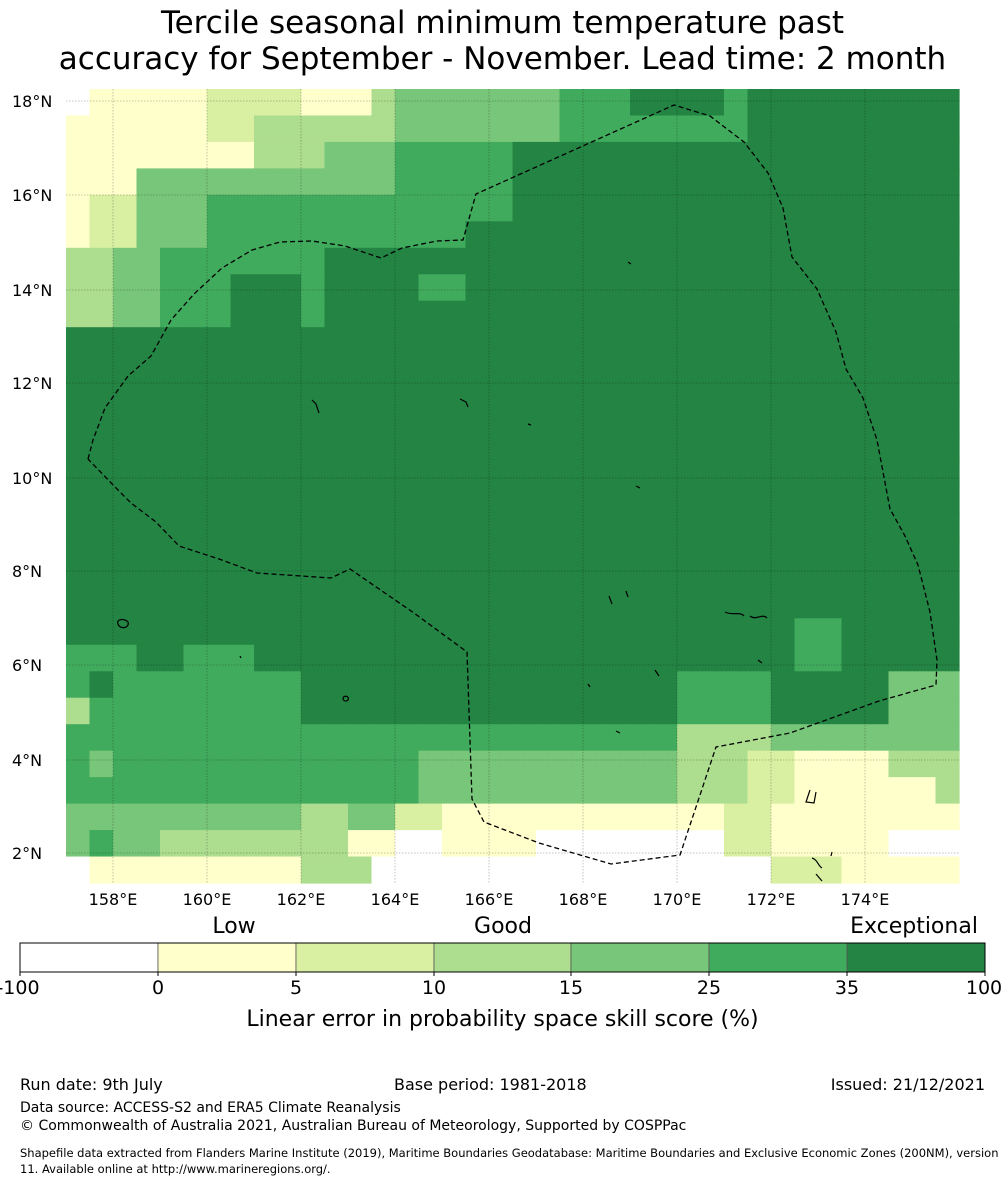 The width and height of the screenshot is (1005, 1185). What do you see at coordinates (677, 899) in the screenshot?
I see `lon-label-170e: 170°E` at bounding box center [677, 899].